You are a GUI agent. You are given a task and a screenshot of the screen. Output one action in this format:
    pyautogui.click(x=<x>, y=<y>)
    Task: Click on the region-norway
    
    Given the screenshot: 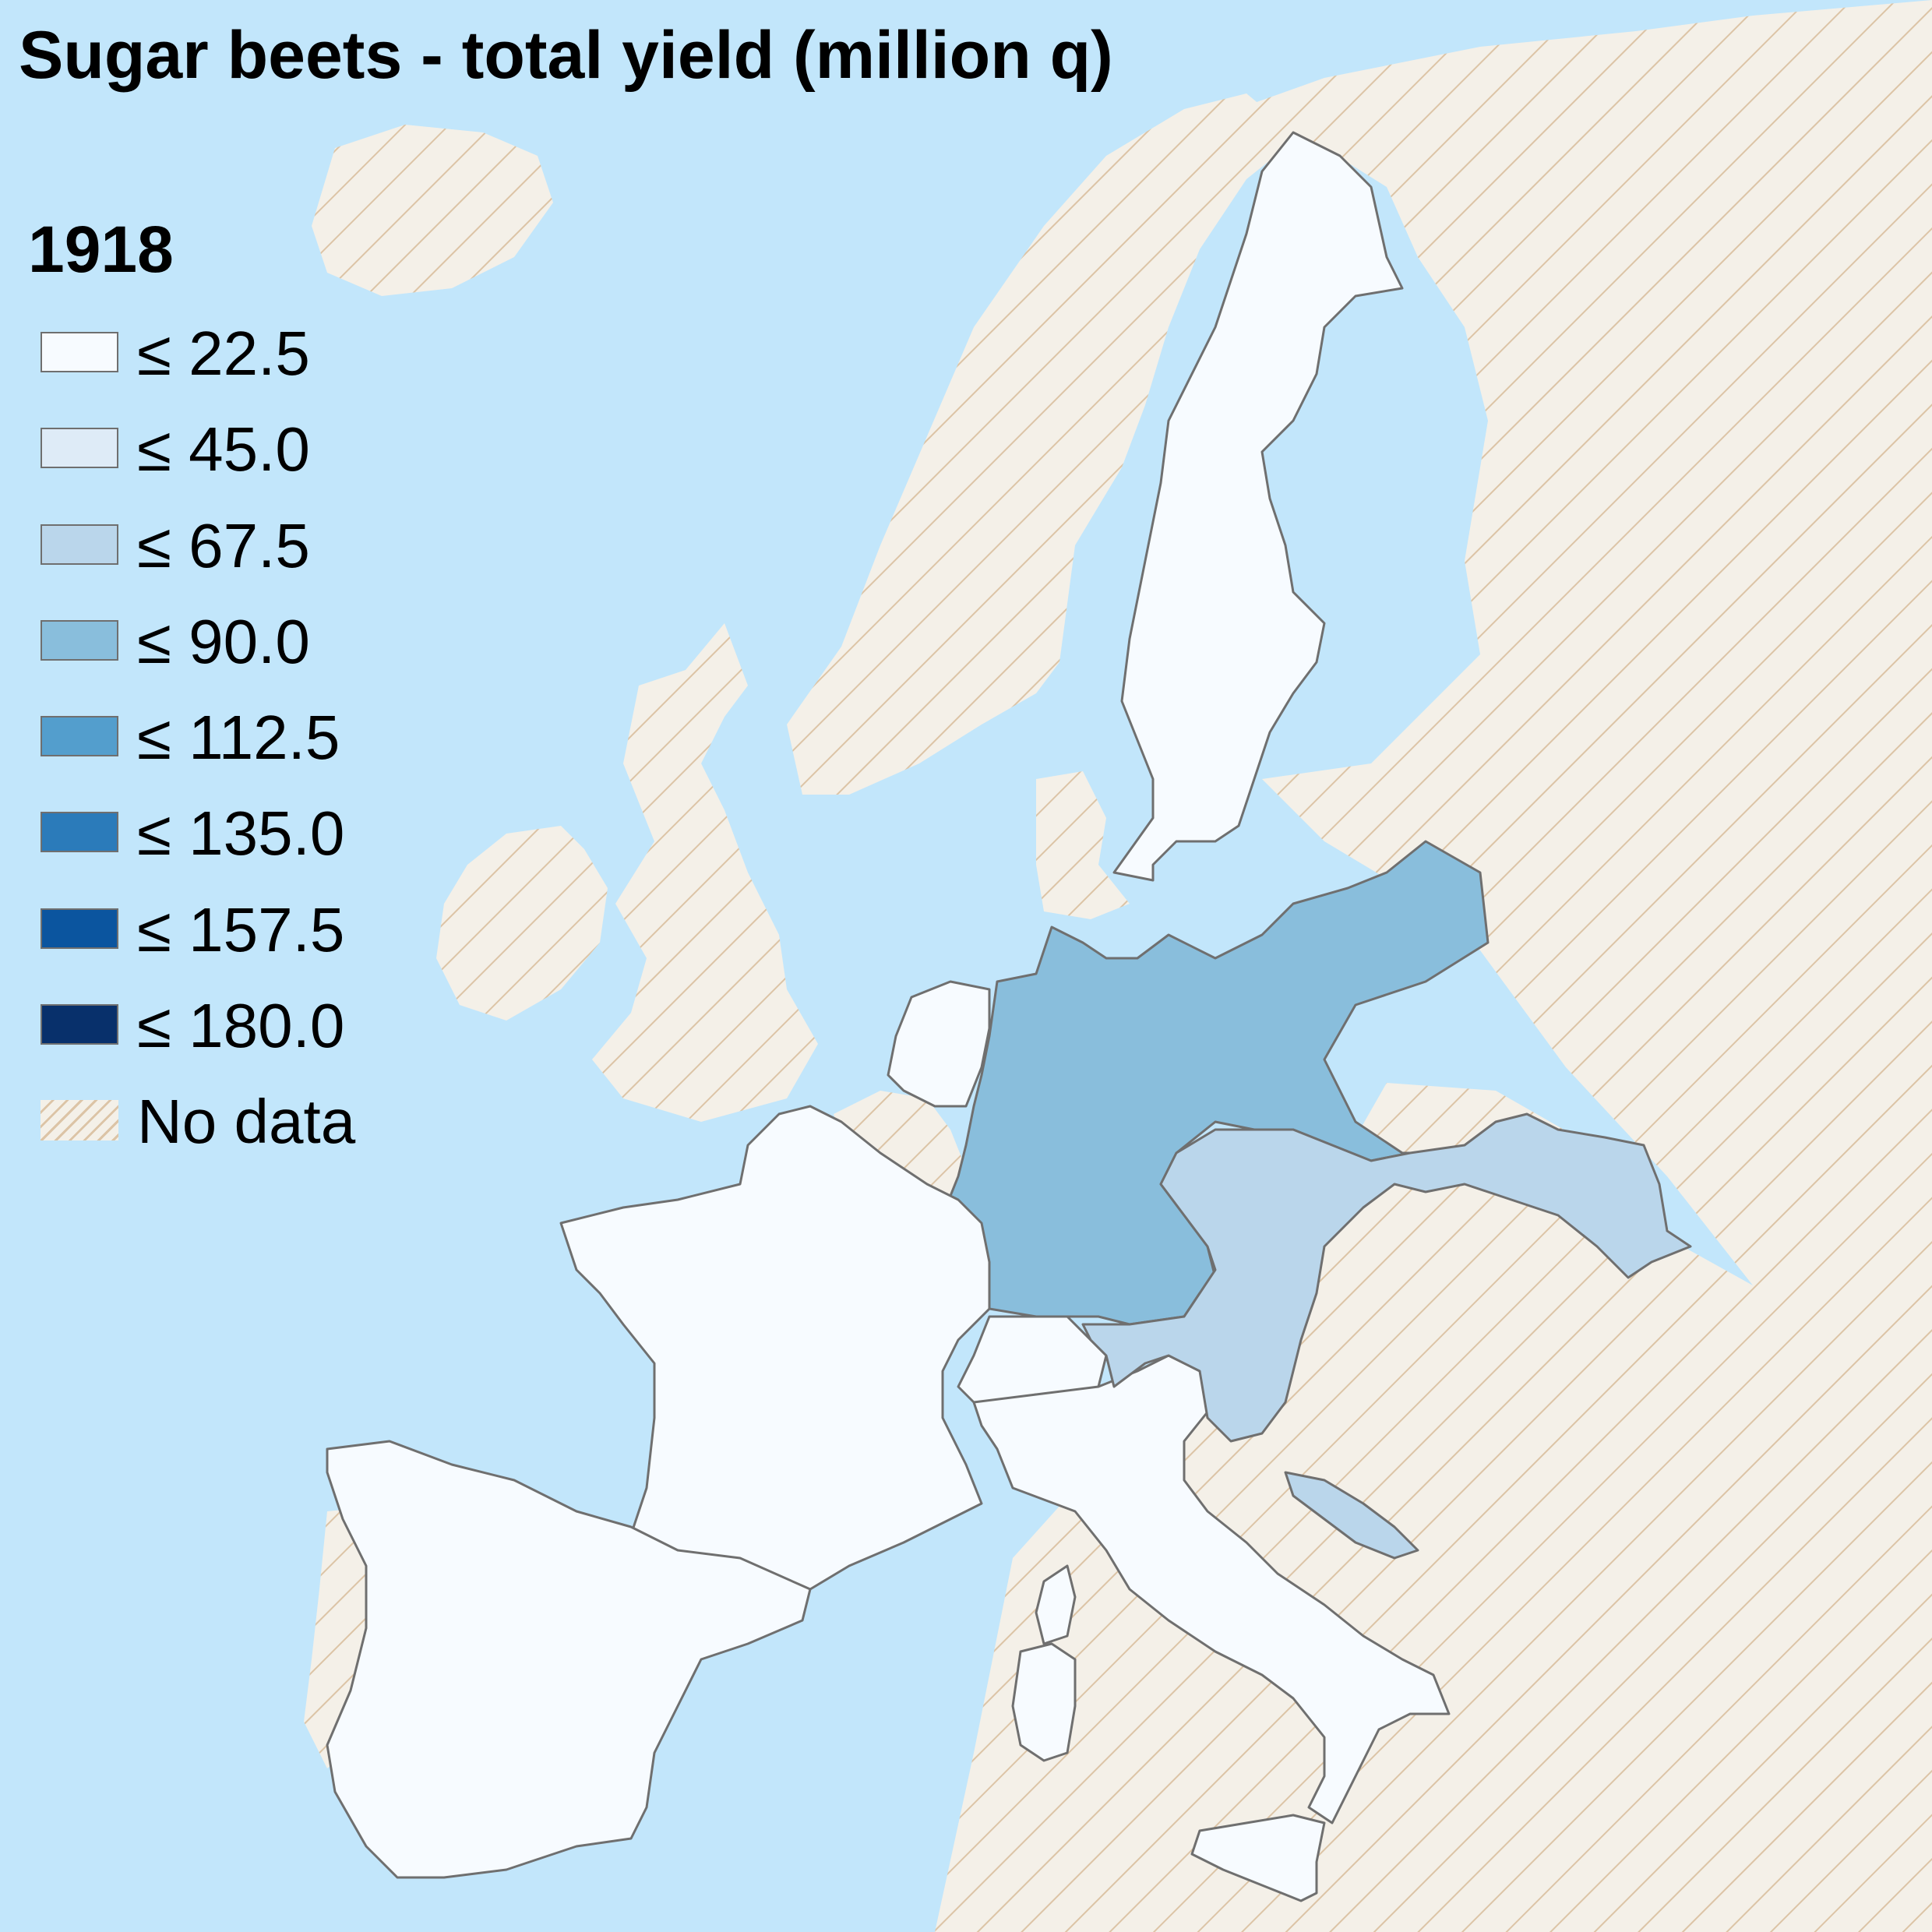 What is the action you would take?
    pyautogui.click(x=1040, y=444)
    